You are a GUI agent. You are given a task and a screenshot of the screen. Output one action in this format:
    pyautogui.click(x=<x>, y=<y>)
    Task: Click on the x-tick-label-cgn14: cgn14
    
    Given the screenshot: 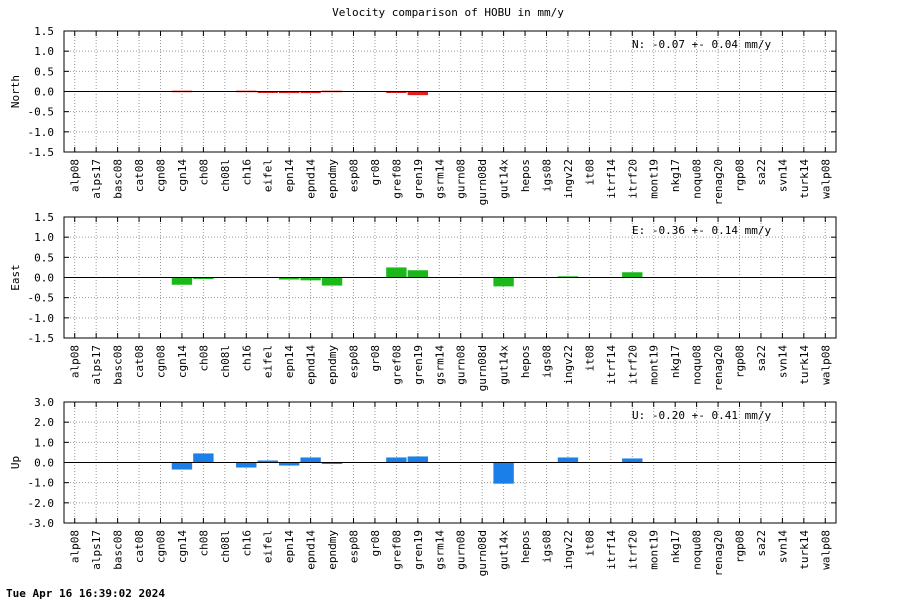 What is the action you would take?
    pyautogui.click(x=182, y=361)
    